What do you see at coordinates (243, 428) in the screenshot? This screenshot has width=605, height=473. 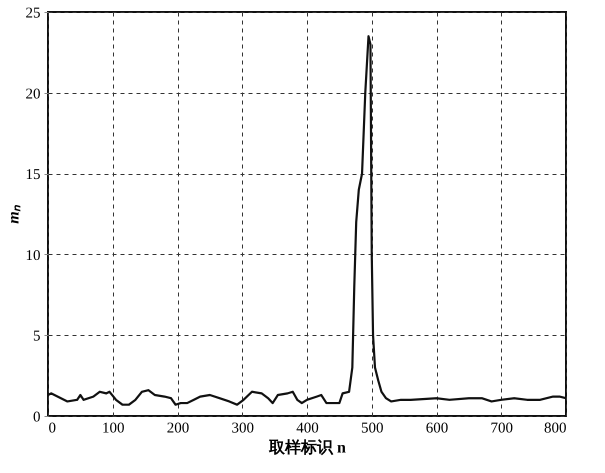 I see `x-tick-label: 300` at bounding box center [243, 428].